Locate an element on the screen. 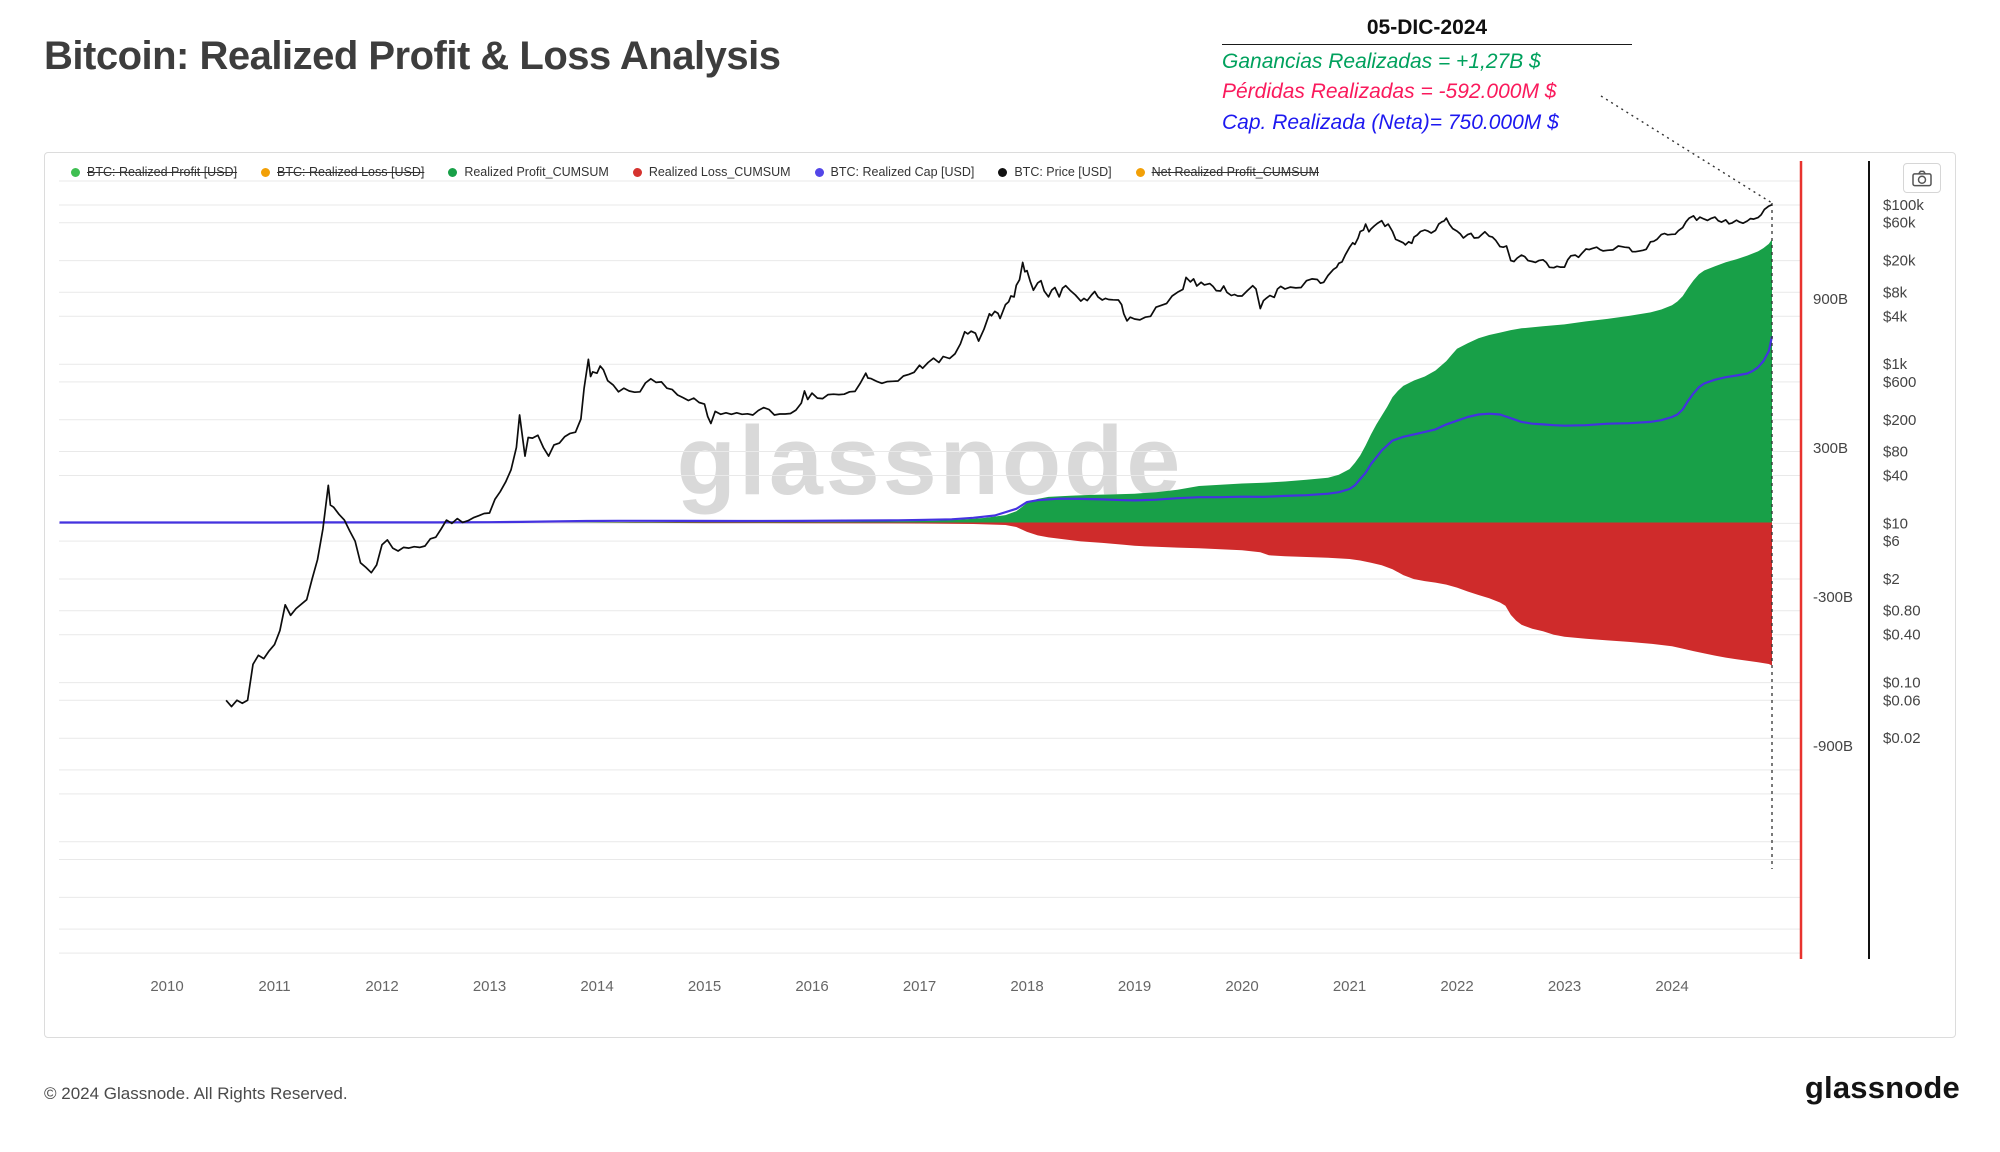  camera-icon is located at coordinates (1922, 178).